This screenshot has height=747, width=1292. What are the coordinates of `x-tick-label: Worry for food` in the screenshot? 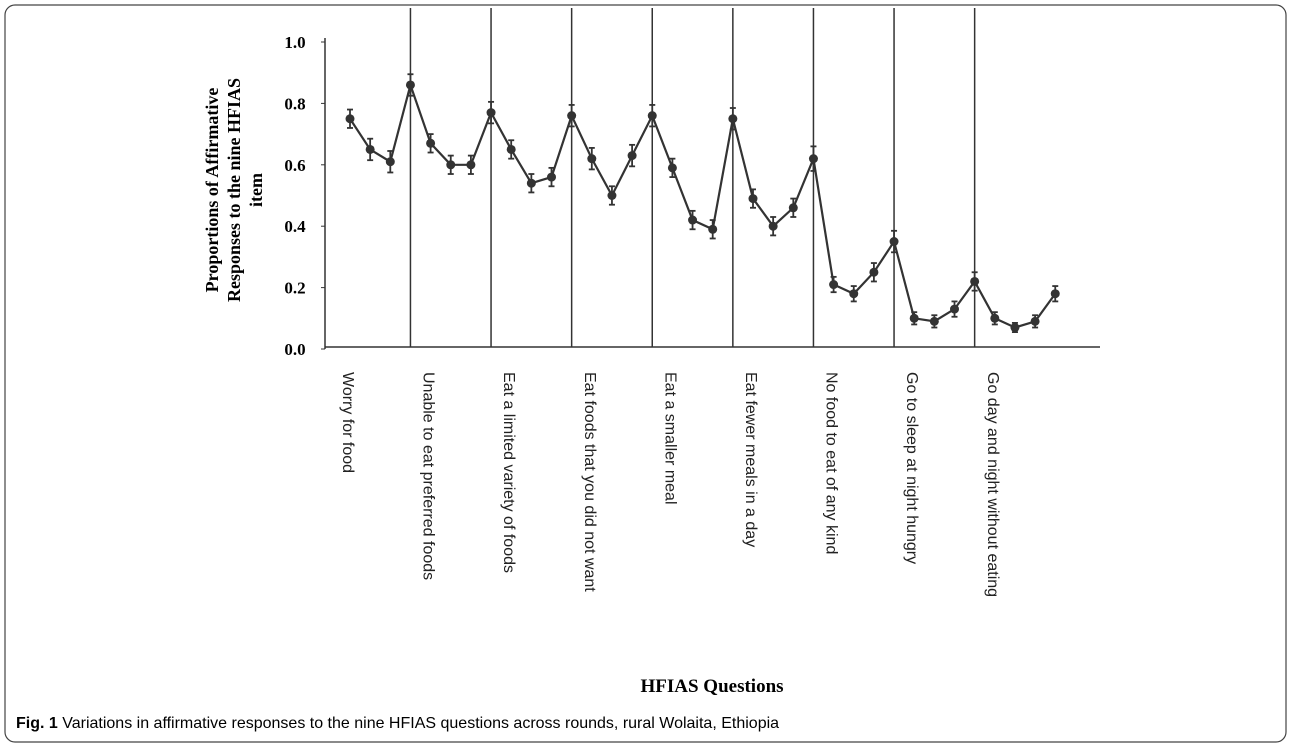 It's located at (347, 422).